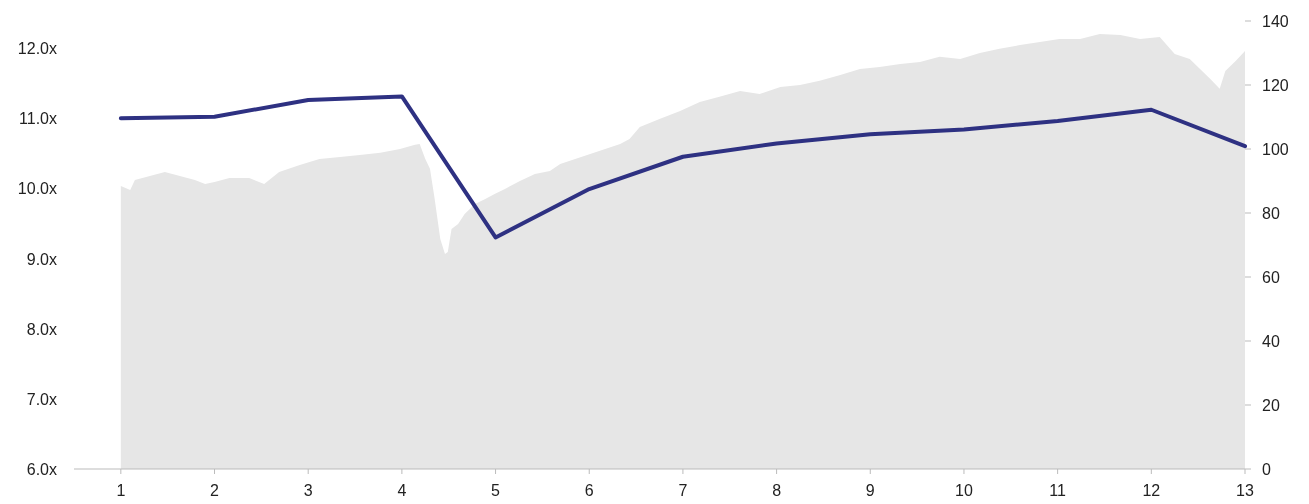  What do you see at coordinates (41, 329) in the screenshot?
I see `y-tick-label: 8.0x` at bounding box center [41, 329].